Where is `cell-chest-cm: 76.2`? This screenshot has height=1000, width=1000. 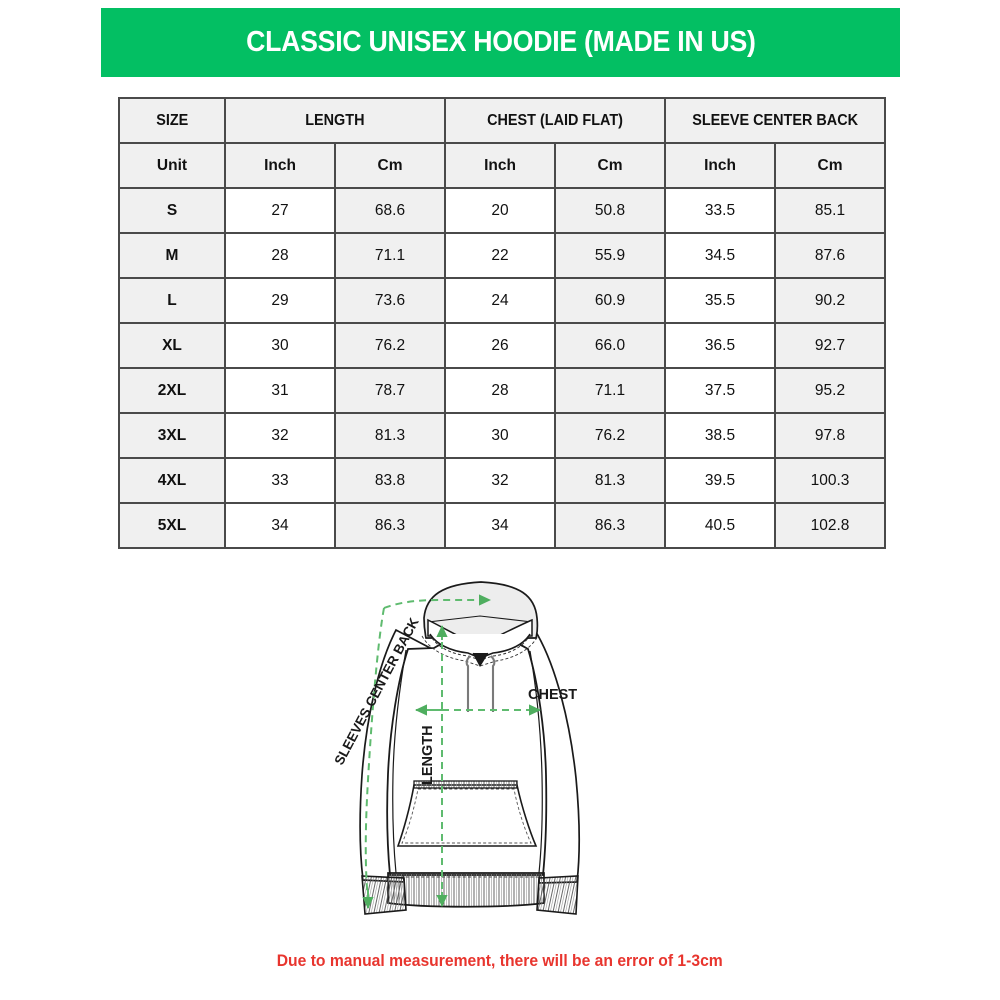 cell-chest-cm: 76.2 is located at coordinates (610, 435).